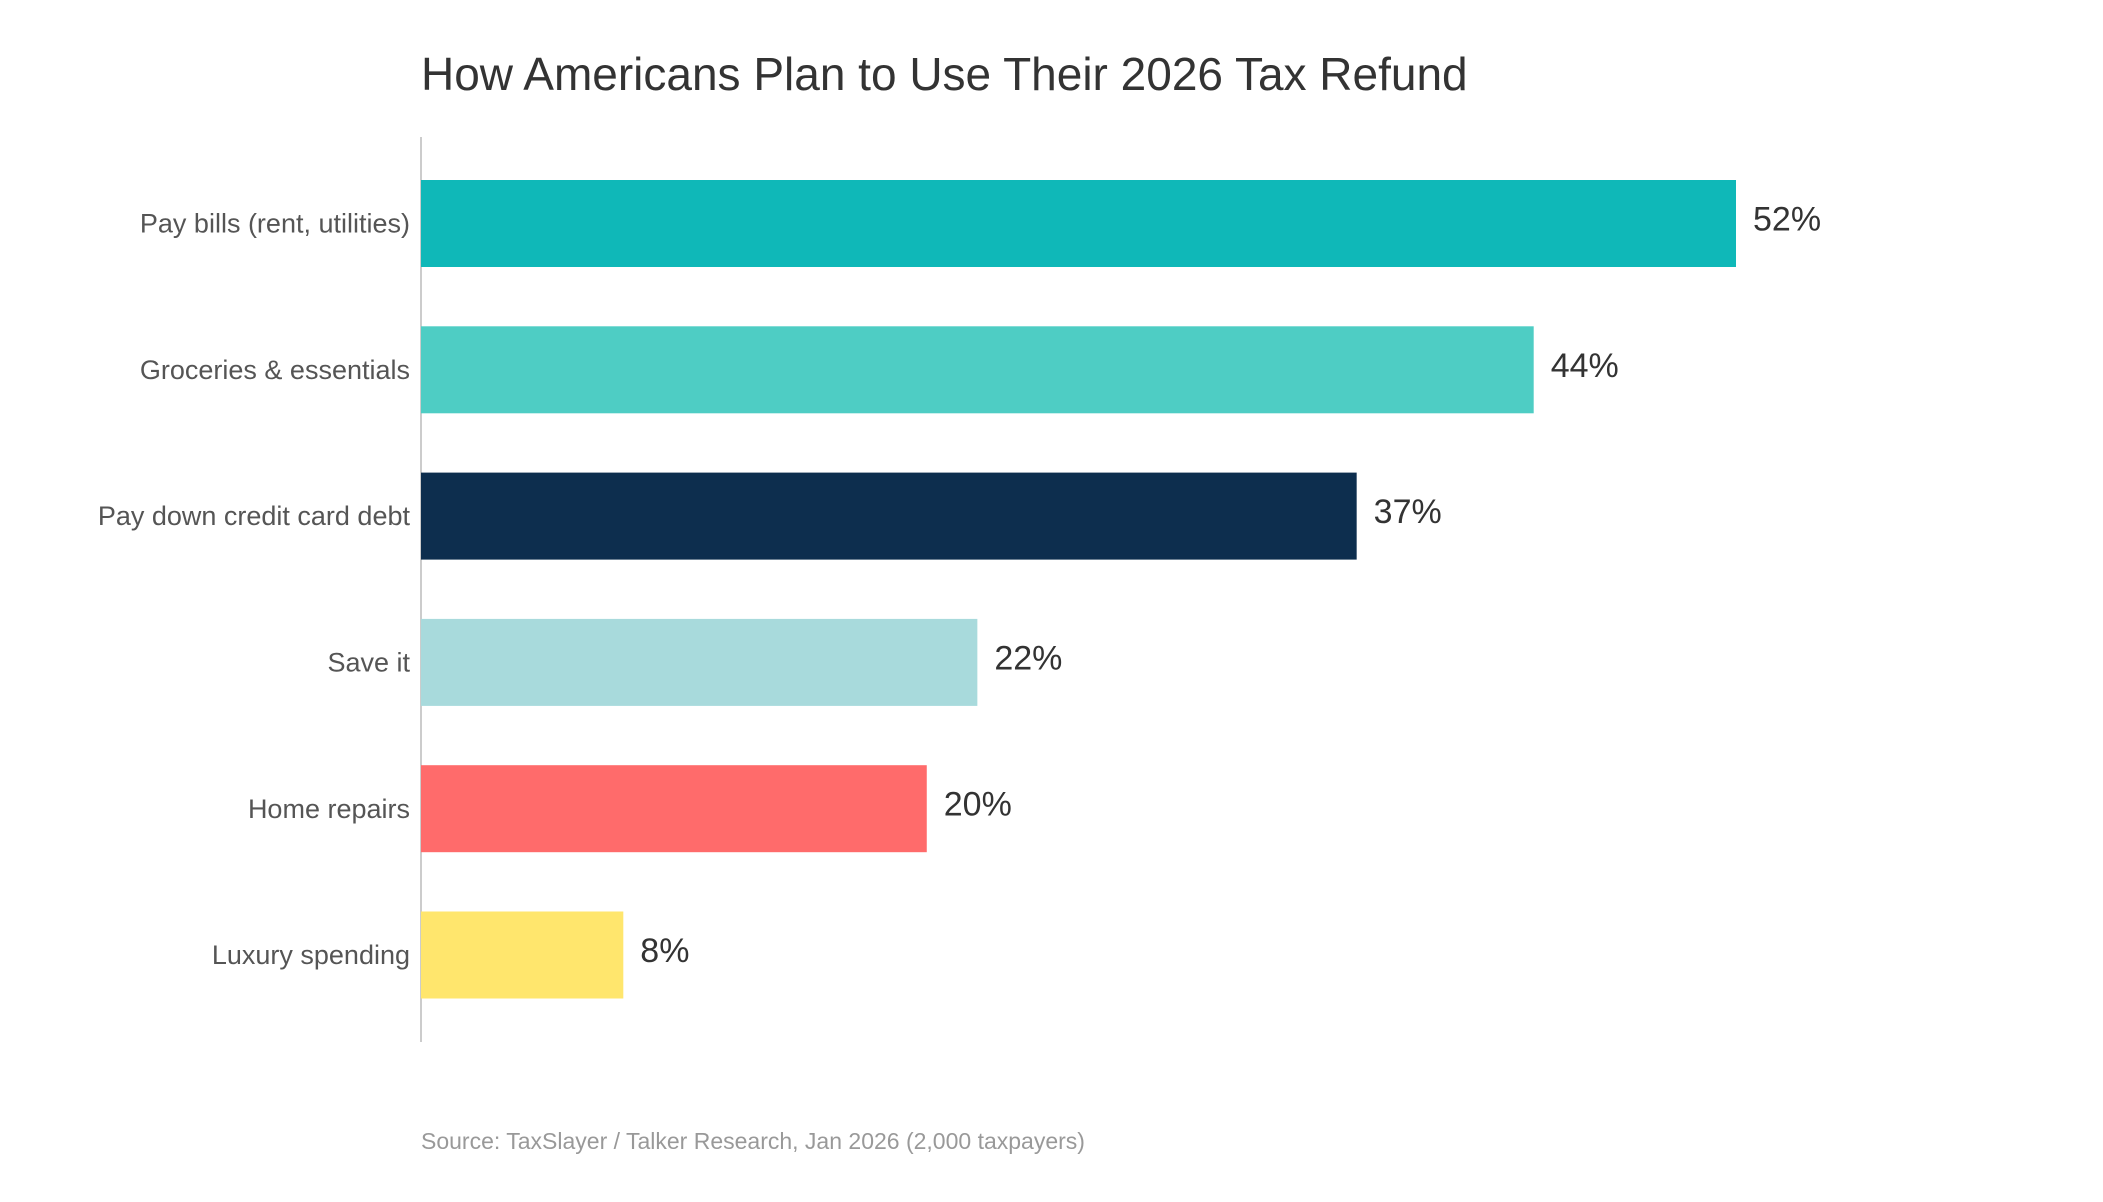  I want to click on category-label: Home repairs, so click(329, 809).